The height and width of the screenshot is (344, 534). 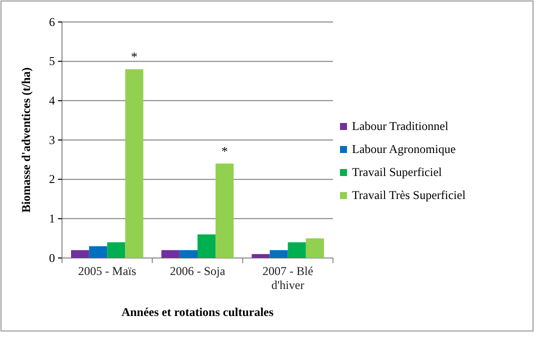 What do you see at coordinates (52, 257) in the screenshot?
I see `y-tick-label: 0` at bounding box center [52, 257].